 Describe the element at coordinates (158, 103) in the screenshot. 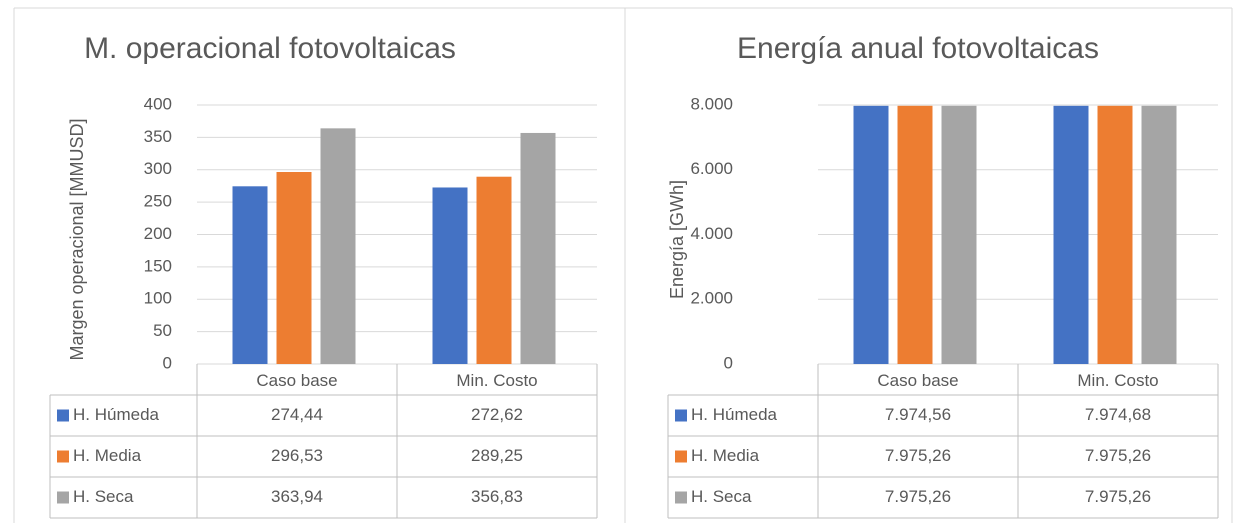

I see `y-tick-label: 400` at that location.